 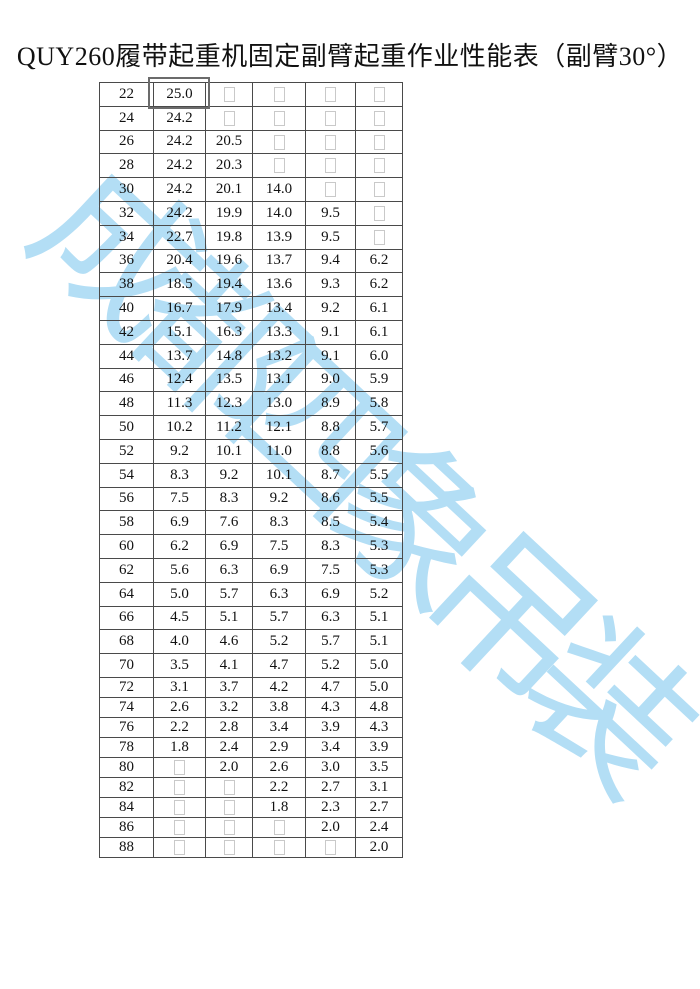 I want to click on capacity-cell: 9.2, so click(x=330, y=308).